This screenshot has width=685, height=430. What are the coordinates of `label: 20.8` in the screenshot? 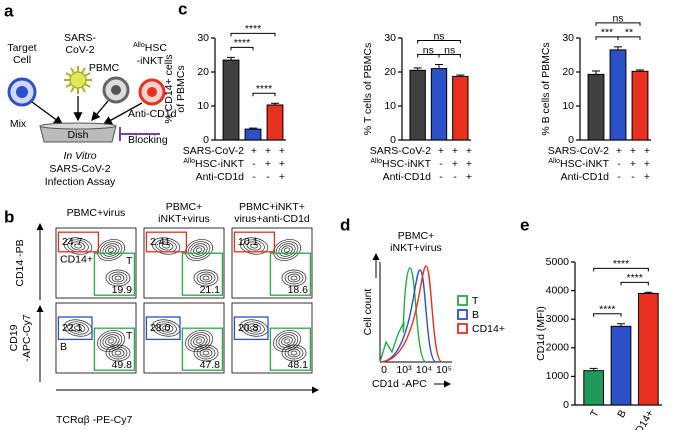 It's located at (248, 328).